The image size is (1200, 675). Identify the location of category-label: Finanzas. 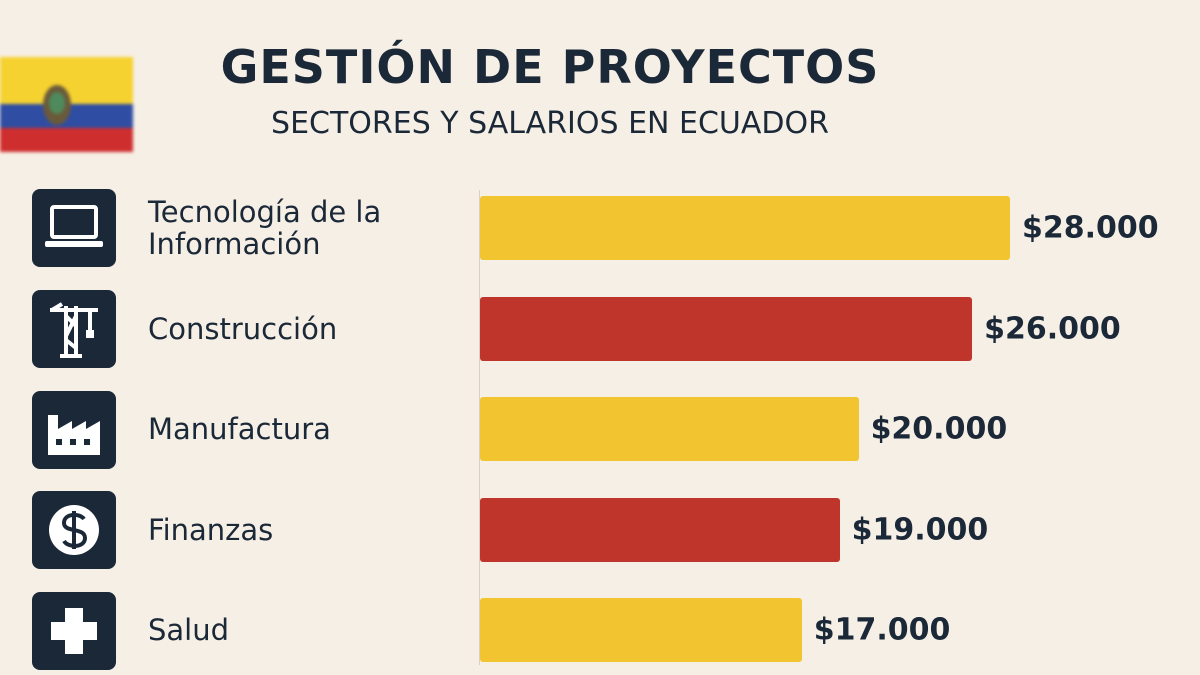
(211, 529).